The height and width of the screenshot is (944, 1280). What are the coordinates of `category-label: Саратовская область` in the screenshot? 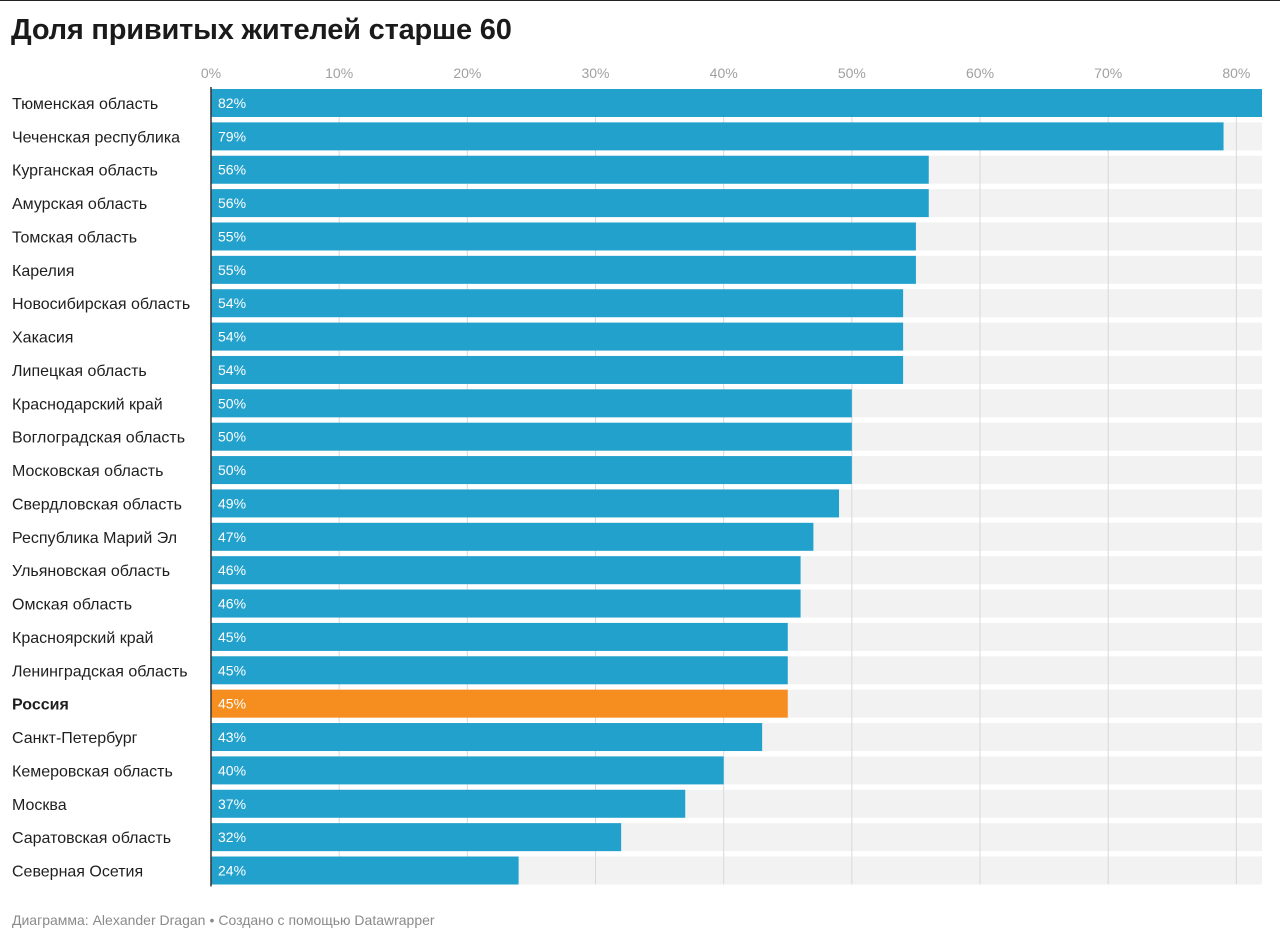 It's located at (91, 838).